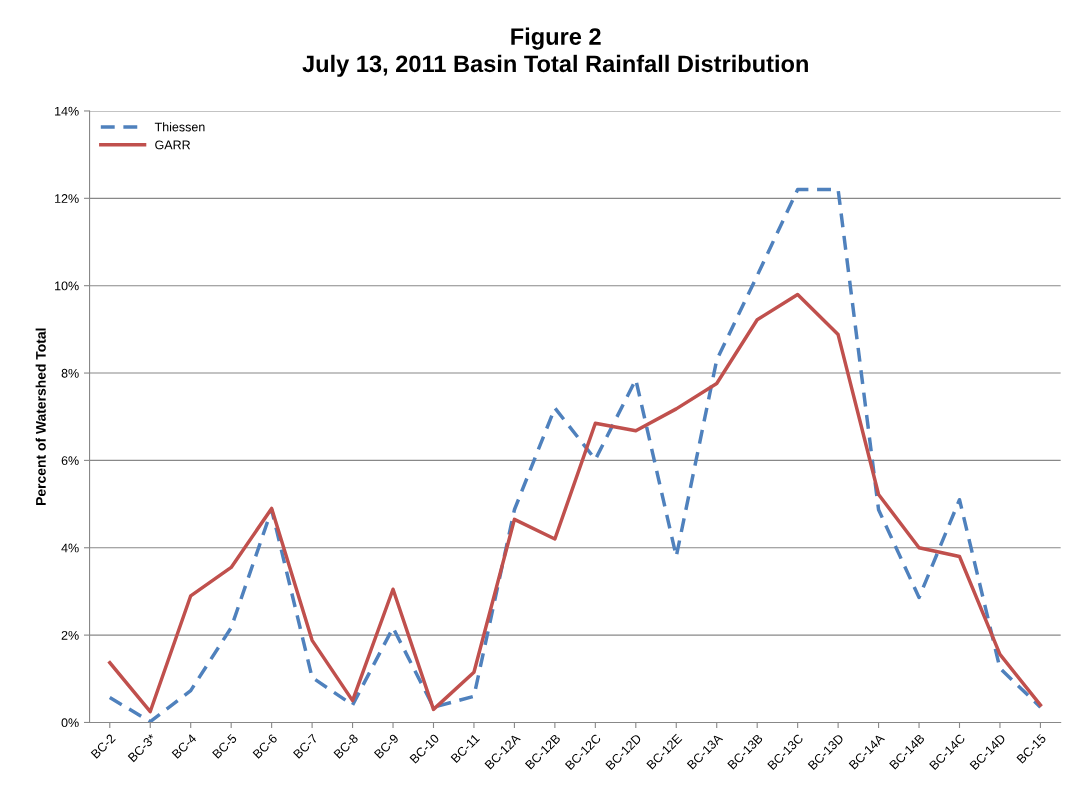 The width and height of the screenshot is (1079, 787). I want to click on y-tick-label: 6%, so click(70, 461).